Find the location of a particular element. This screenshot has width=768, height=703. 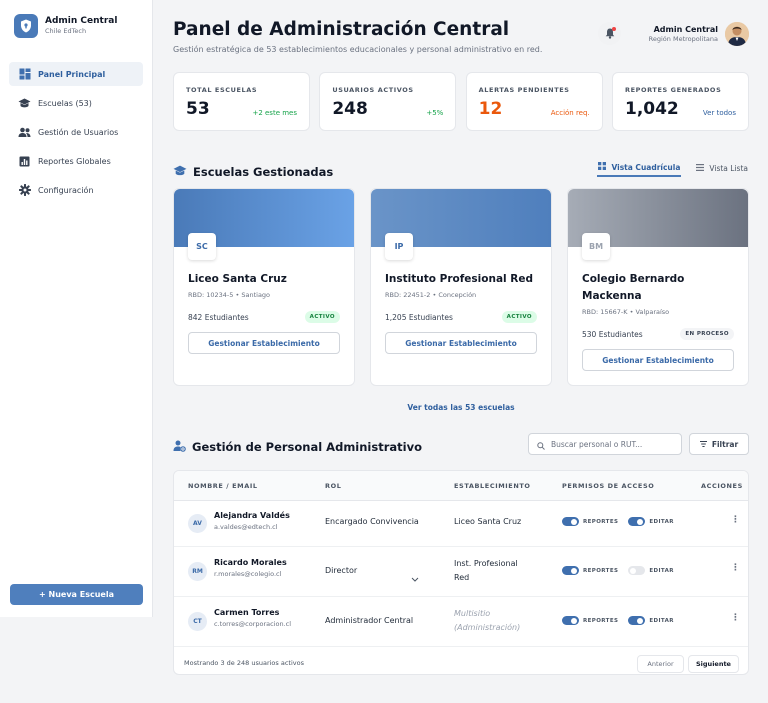

sidebar-item-label: Gestión de Usuarios is located at coordinates (78, 132).